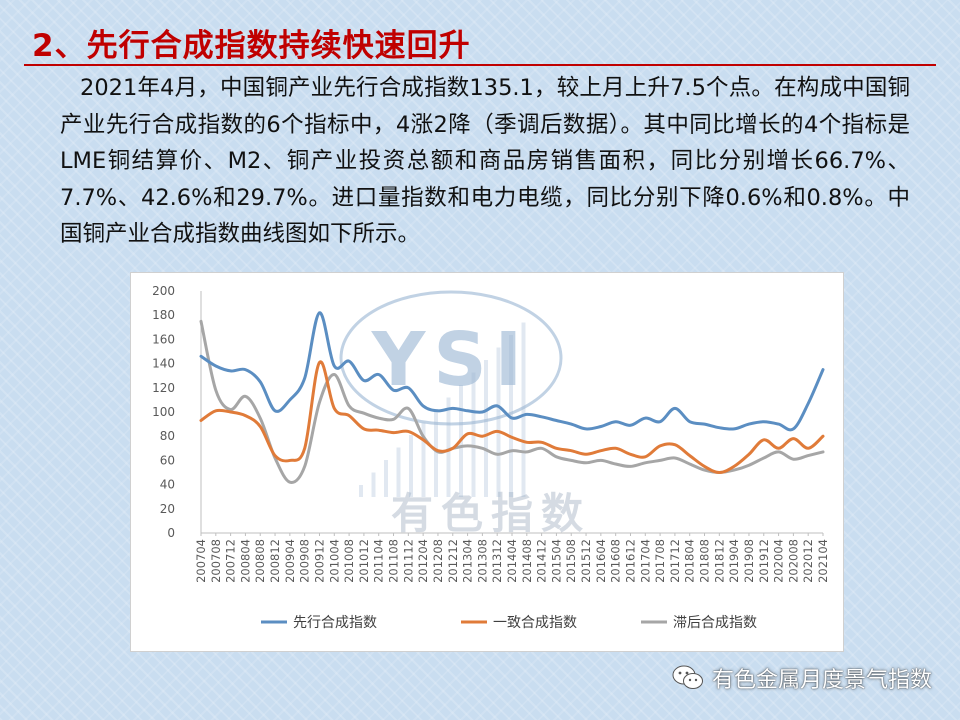 This screenshot has width=960, height=720. Describe the element at coordinates (675, 561) in the screenshot. I see `x-tick-label: 201712` at that location.